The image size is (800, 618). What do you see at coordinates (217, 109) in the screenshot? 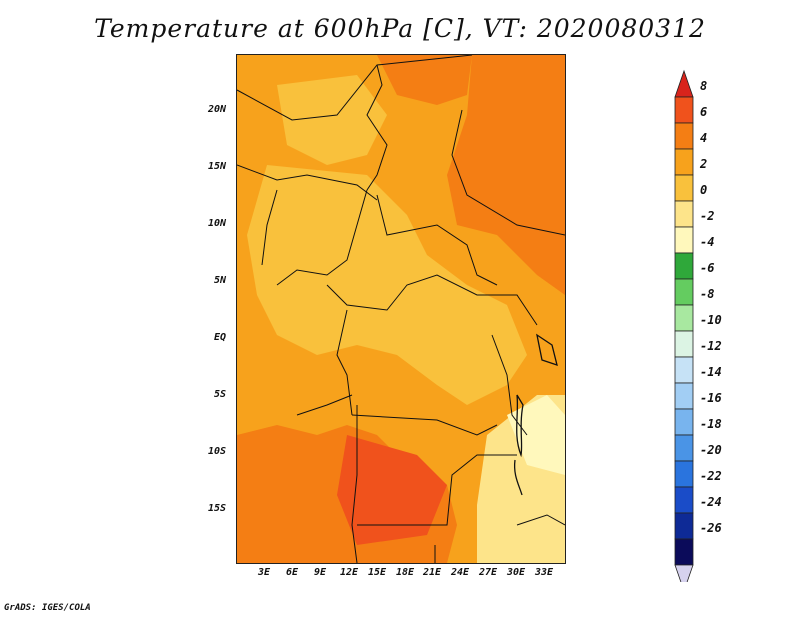
I see `lat-tick-label: 20N` at bounding box center [217, 109].